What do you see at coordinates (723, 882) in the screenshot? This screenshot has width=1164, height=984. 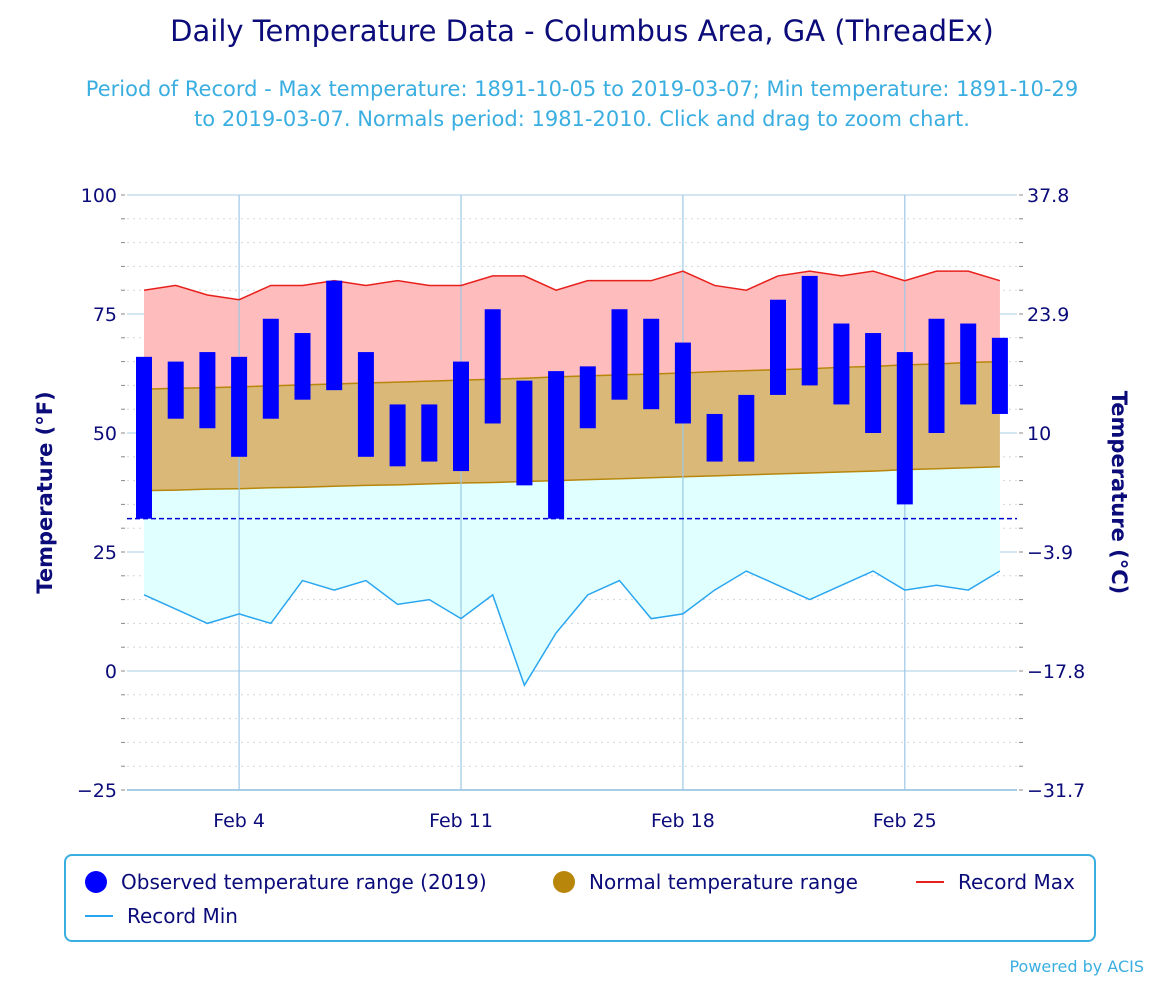 I see `legend-label-normal: Normal temperature range` at bounding box center [723, 882].